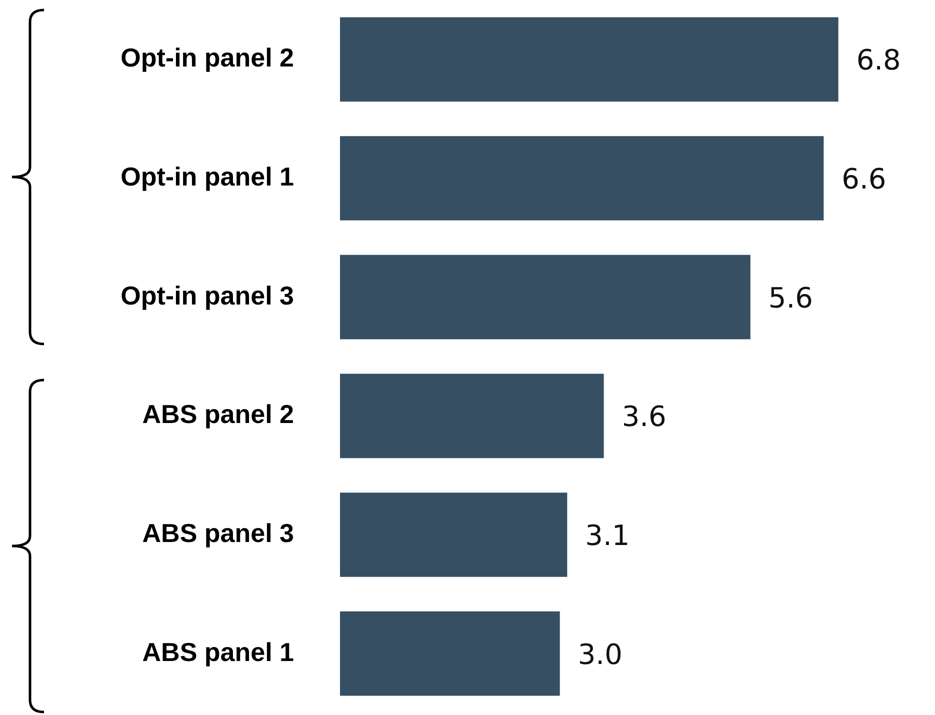  I want to click on data-label: 5.6, so click(790, 297).